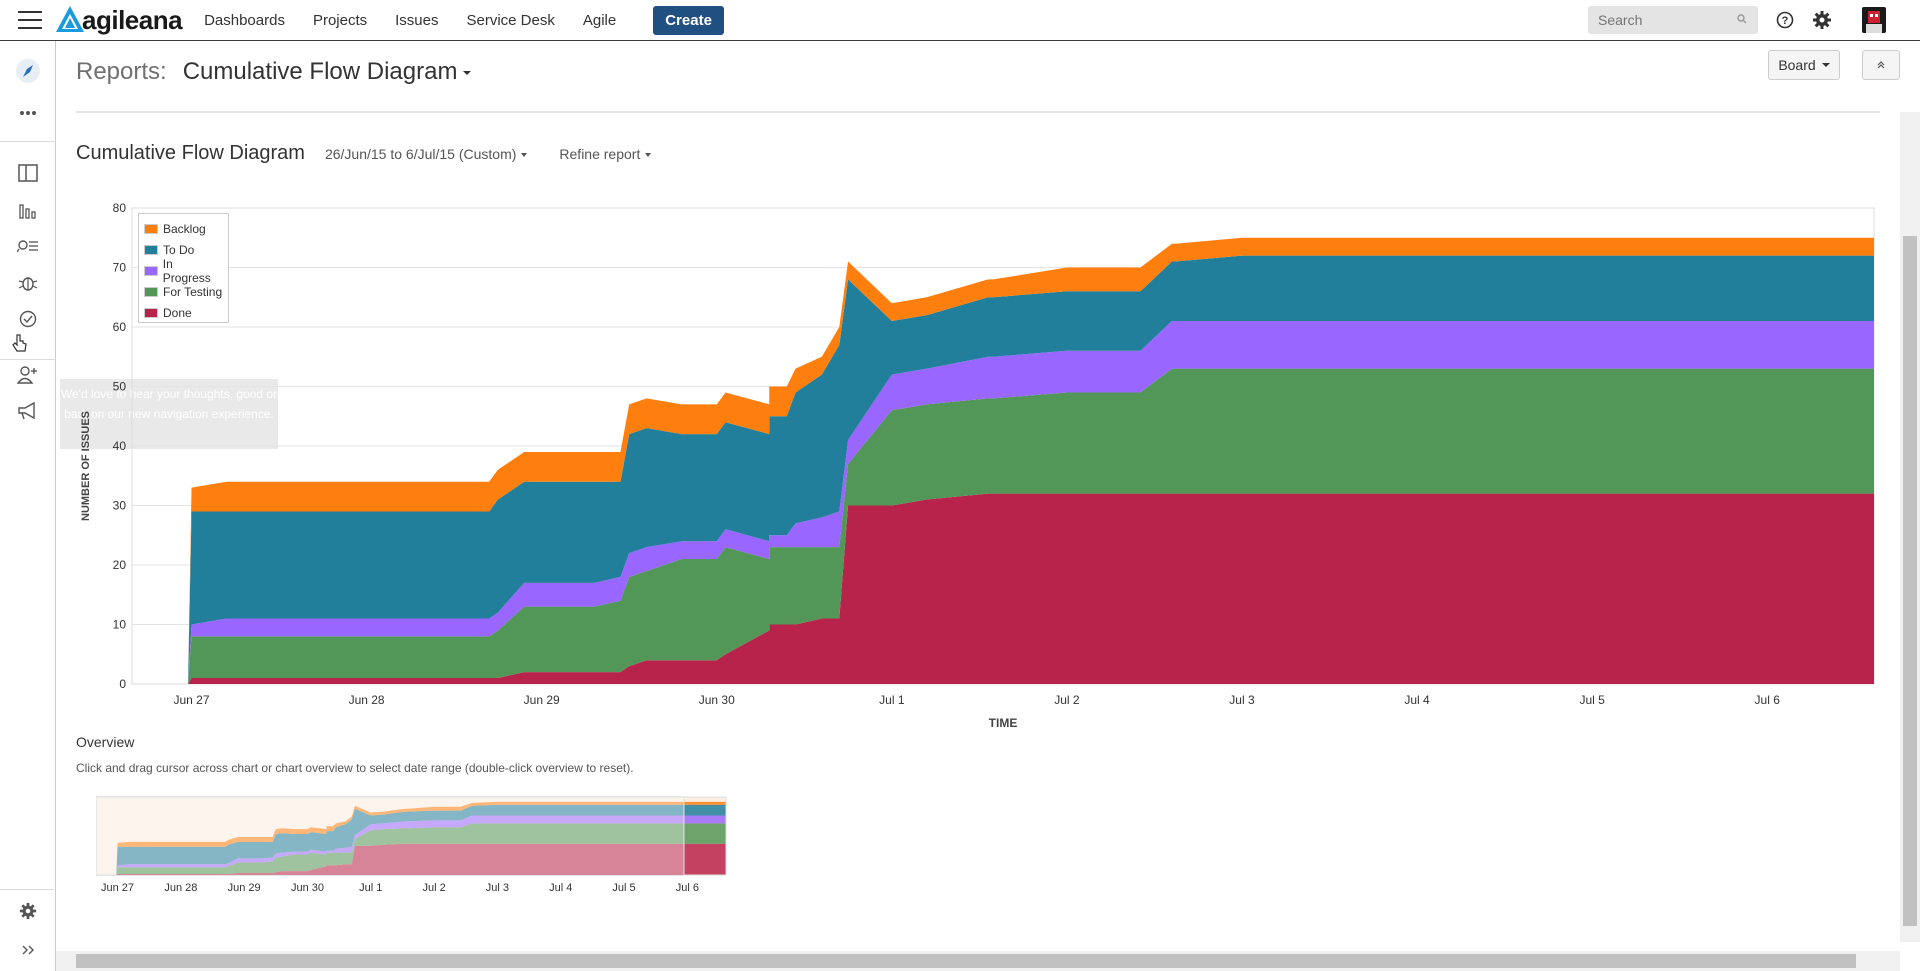 The height and width of the screenshot is (971, 1920). What do you see at coordinates (978, 112) in the screenshot?
I see `header-divider` at bounding box center [978, 112].